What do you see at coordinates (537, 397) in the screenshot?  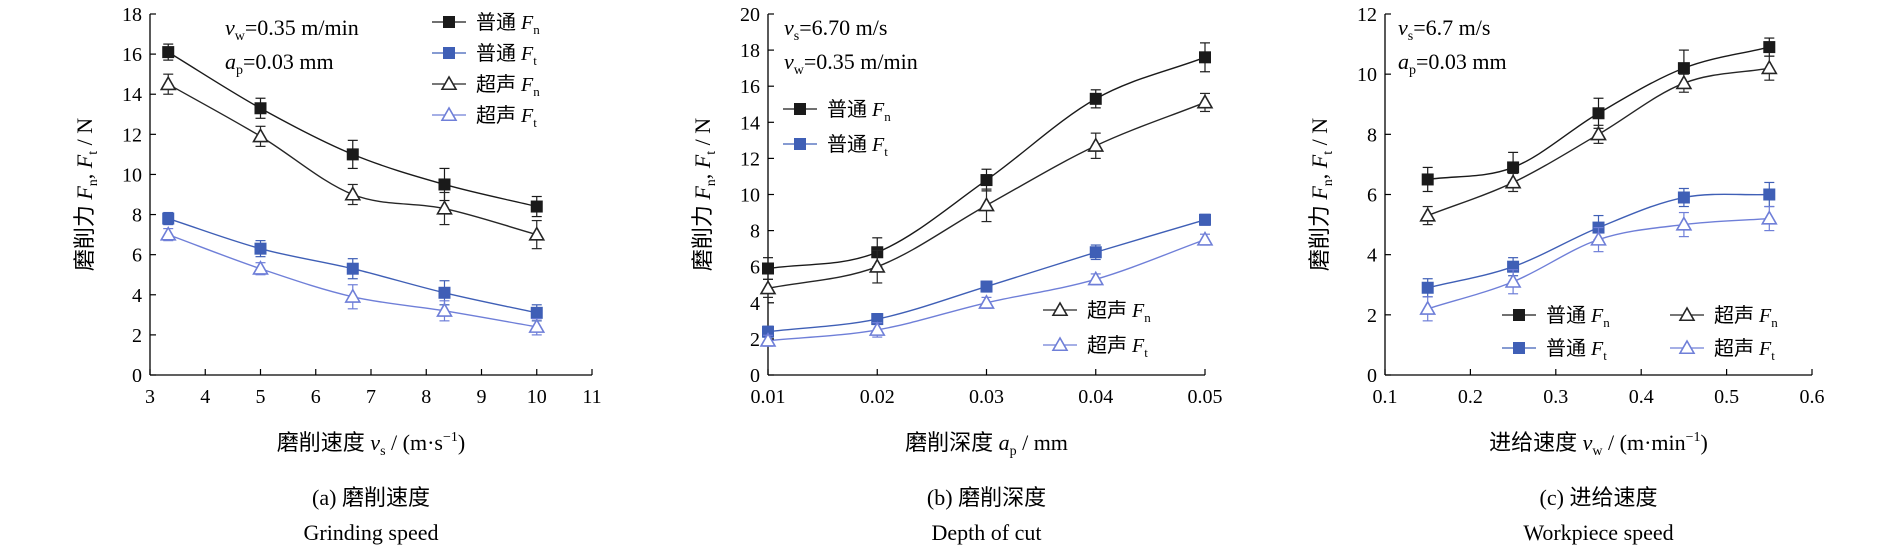 I see `x-tick-label: 10` at bounding box center [537, 397].